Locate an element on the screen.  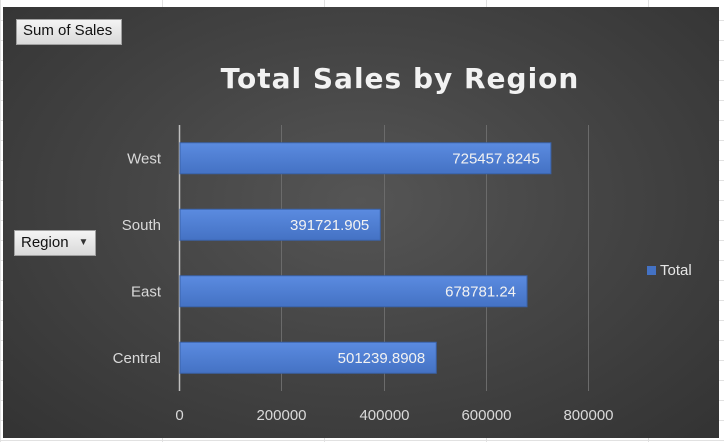
region-filter-button: Region ▼ is located at coordinates (55, 243).